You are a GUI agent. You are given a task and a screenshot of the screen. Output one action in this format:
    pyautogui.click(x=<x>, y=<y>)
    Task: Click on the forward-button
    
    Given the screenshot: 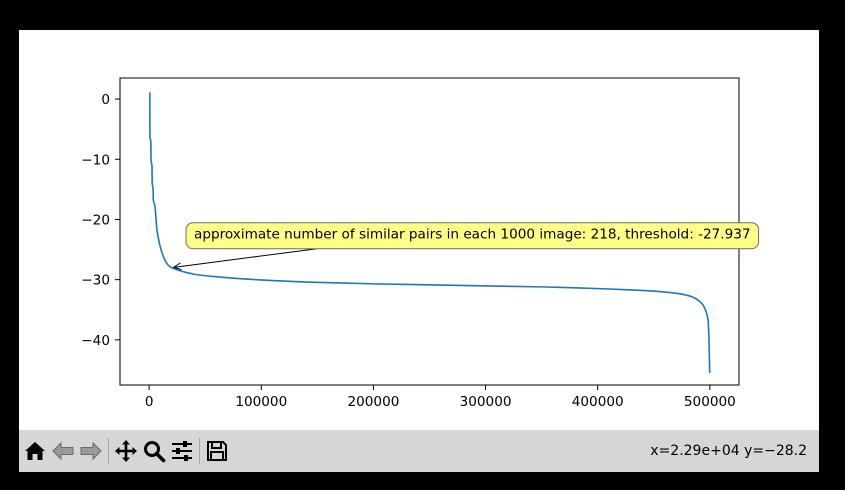 What is the action you would take?
    pyautogui.click(x=91, y=451)
    